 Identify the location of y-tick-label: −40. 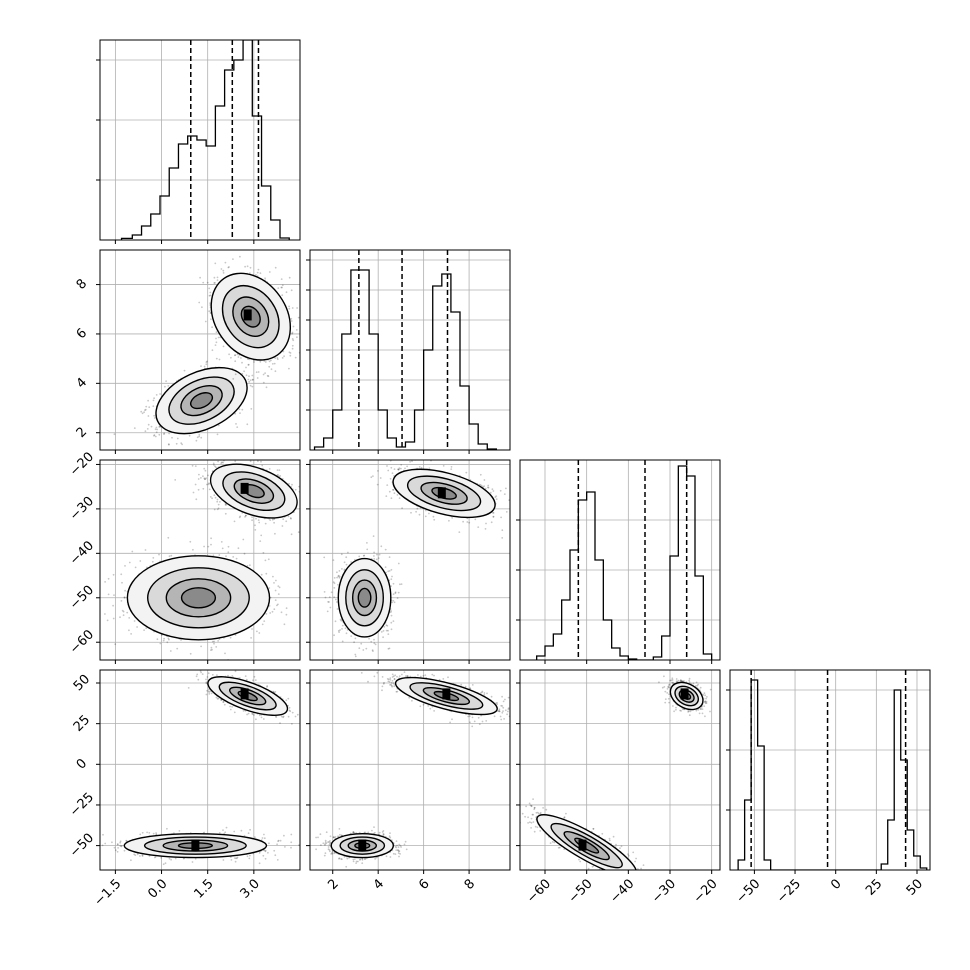
(82, 553).